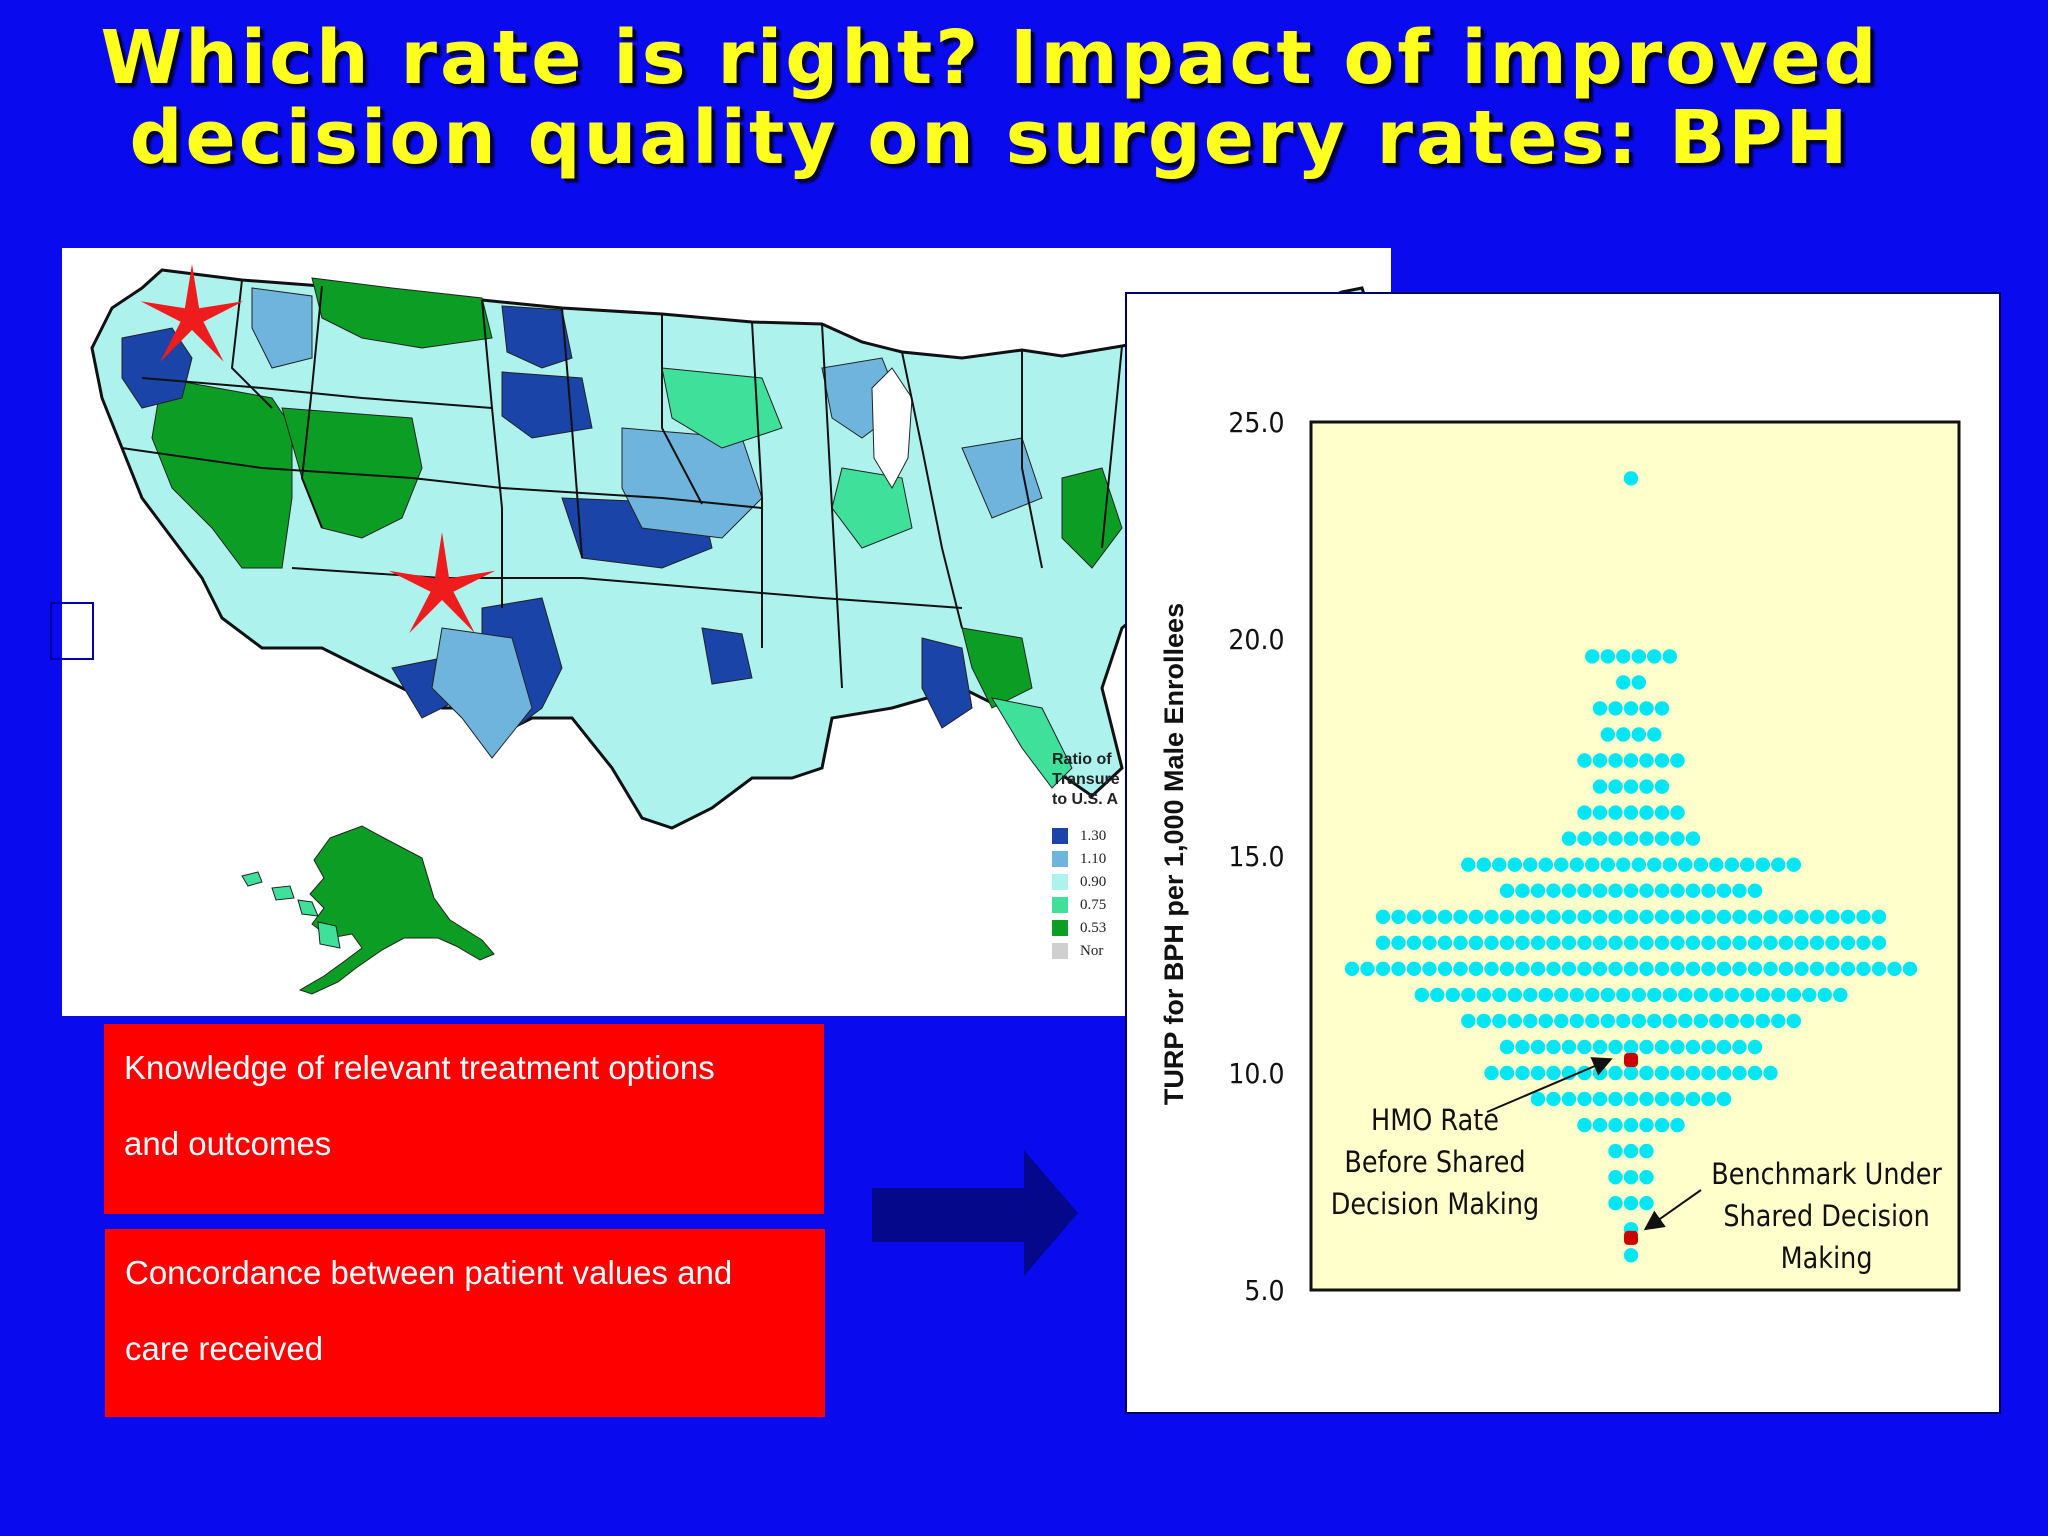 This screenshot has width=2048, height=1536. What do you see at coordinates (1117, 904) in the screenshot?
I see `legend-item: 0.75` at bounding box center [1117, 904].